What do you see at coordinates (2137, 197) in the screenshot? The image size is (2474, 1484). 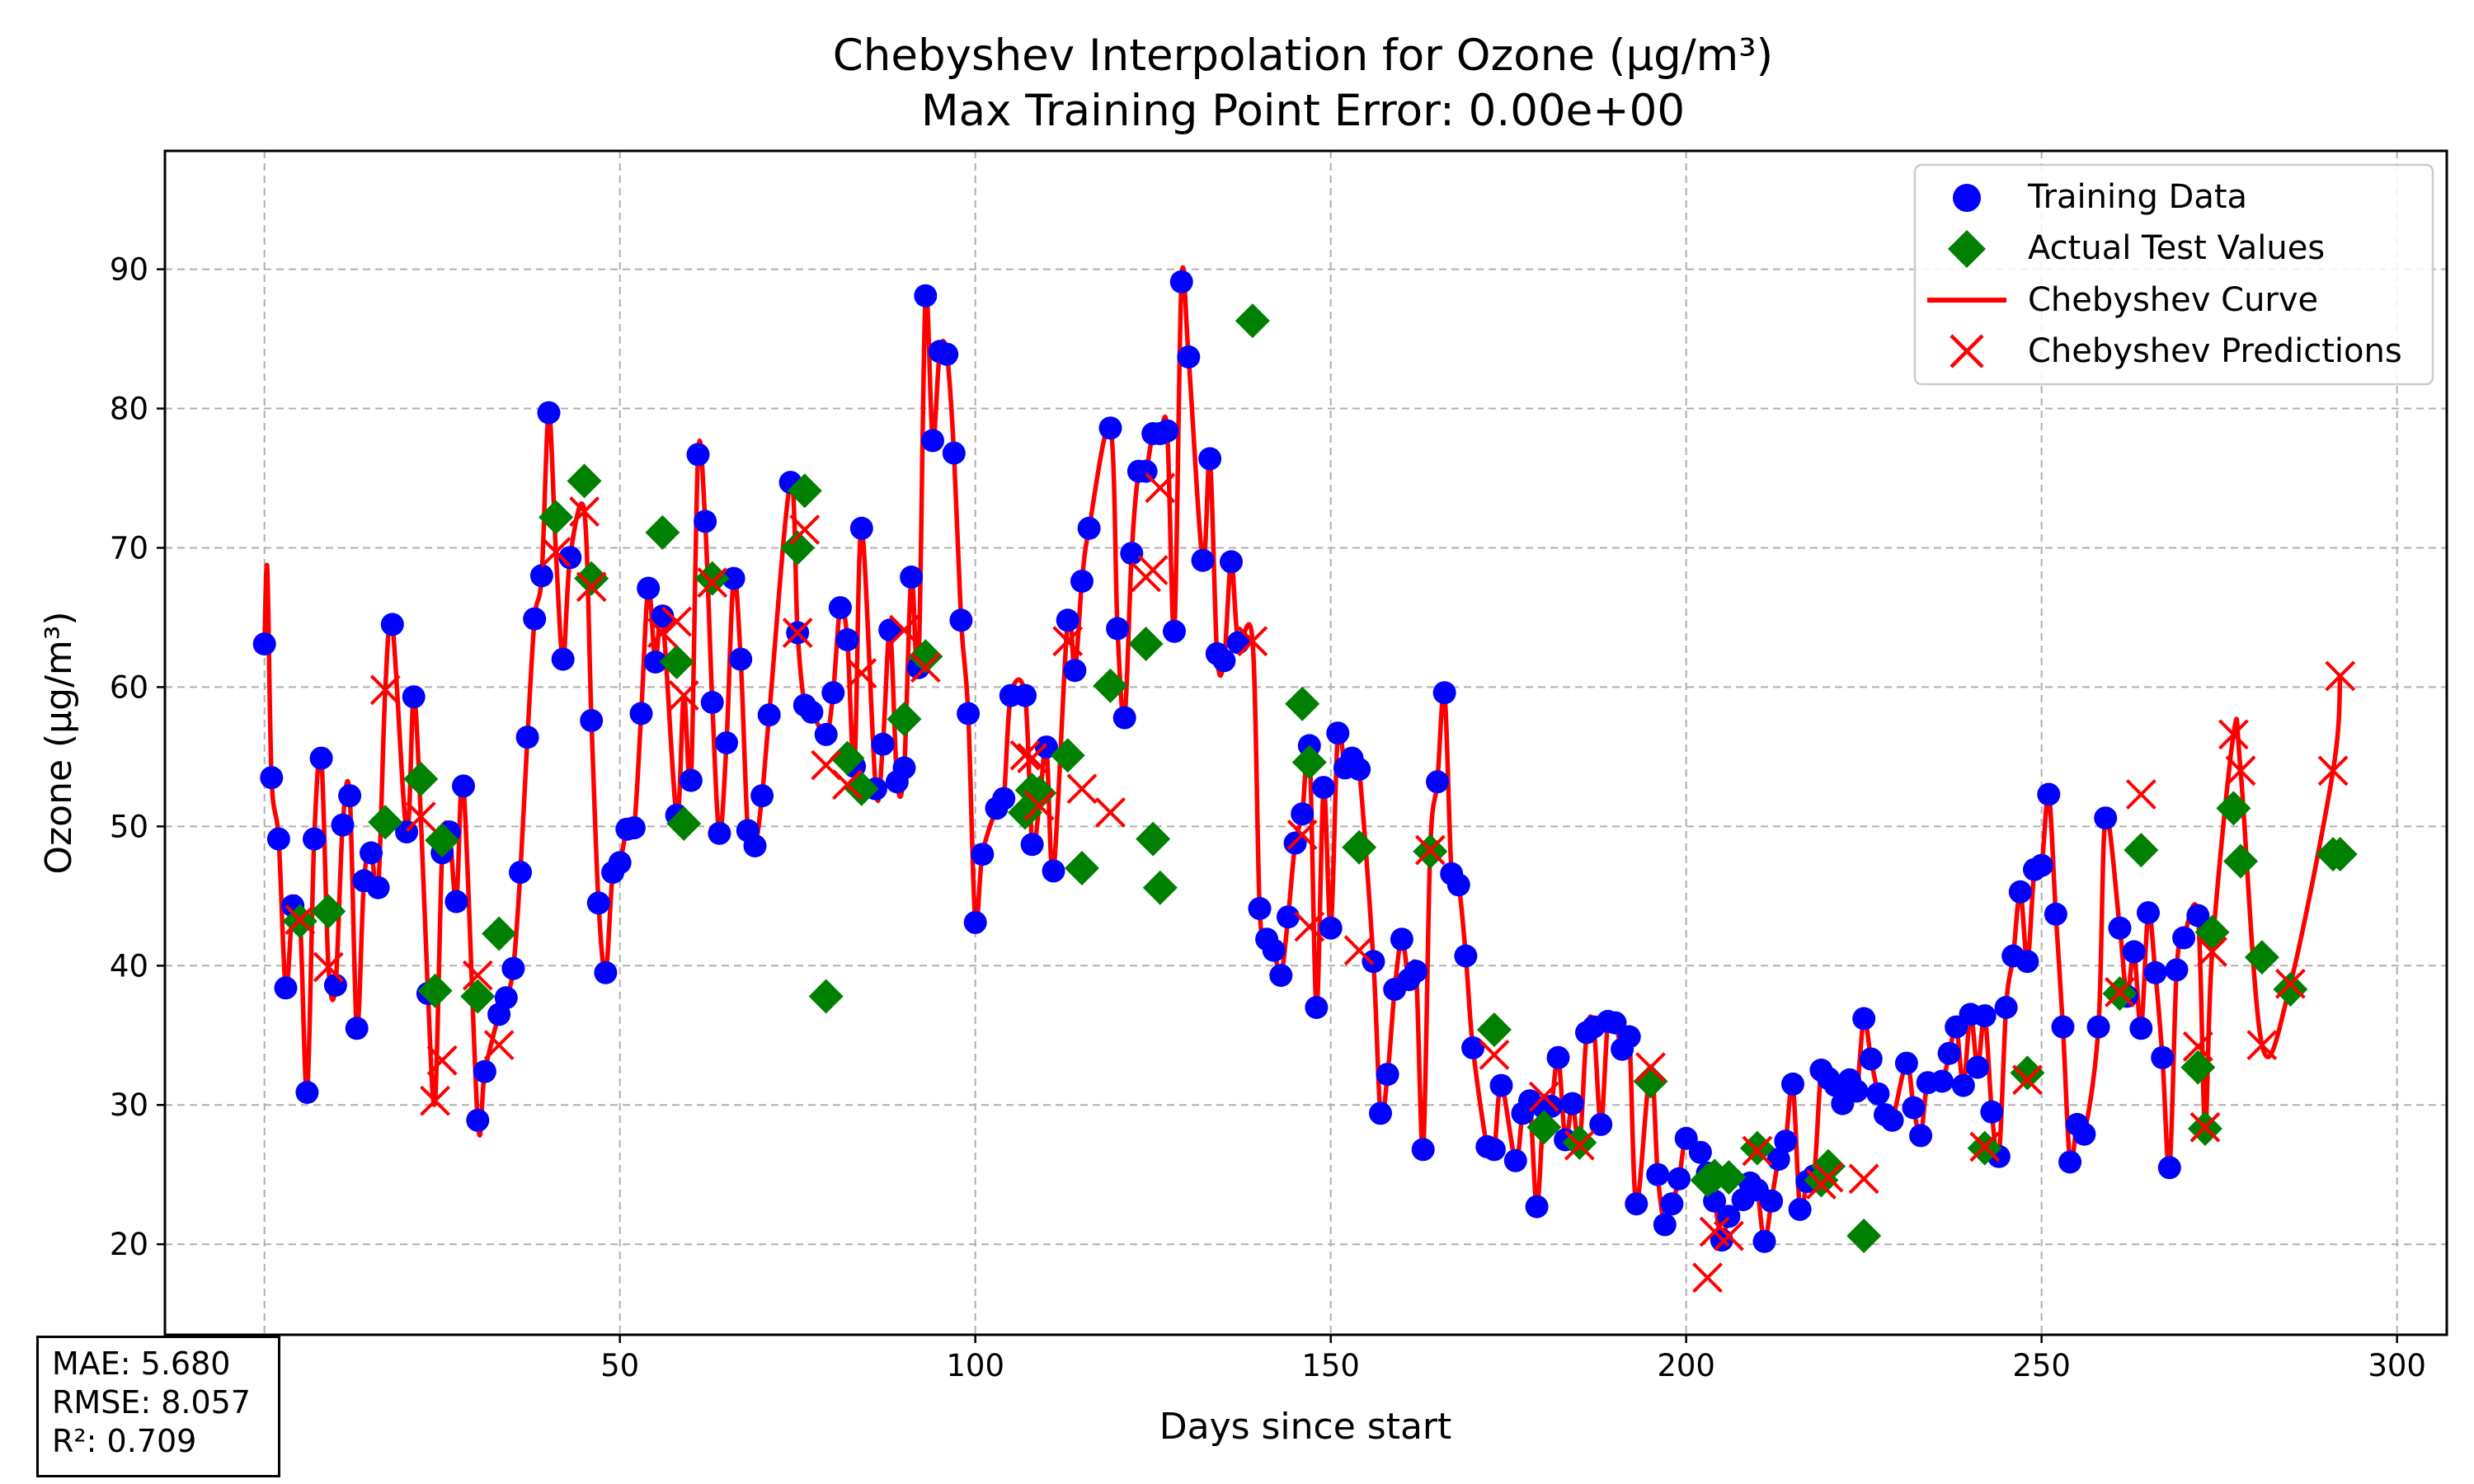 I see `legend-training-label: Training Data` at bounding box center [2137, 197].